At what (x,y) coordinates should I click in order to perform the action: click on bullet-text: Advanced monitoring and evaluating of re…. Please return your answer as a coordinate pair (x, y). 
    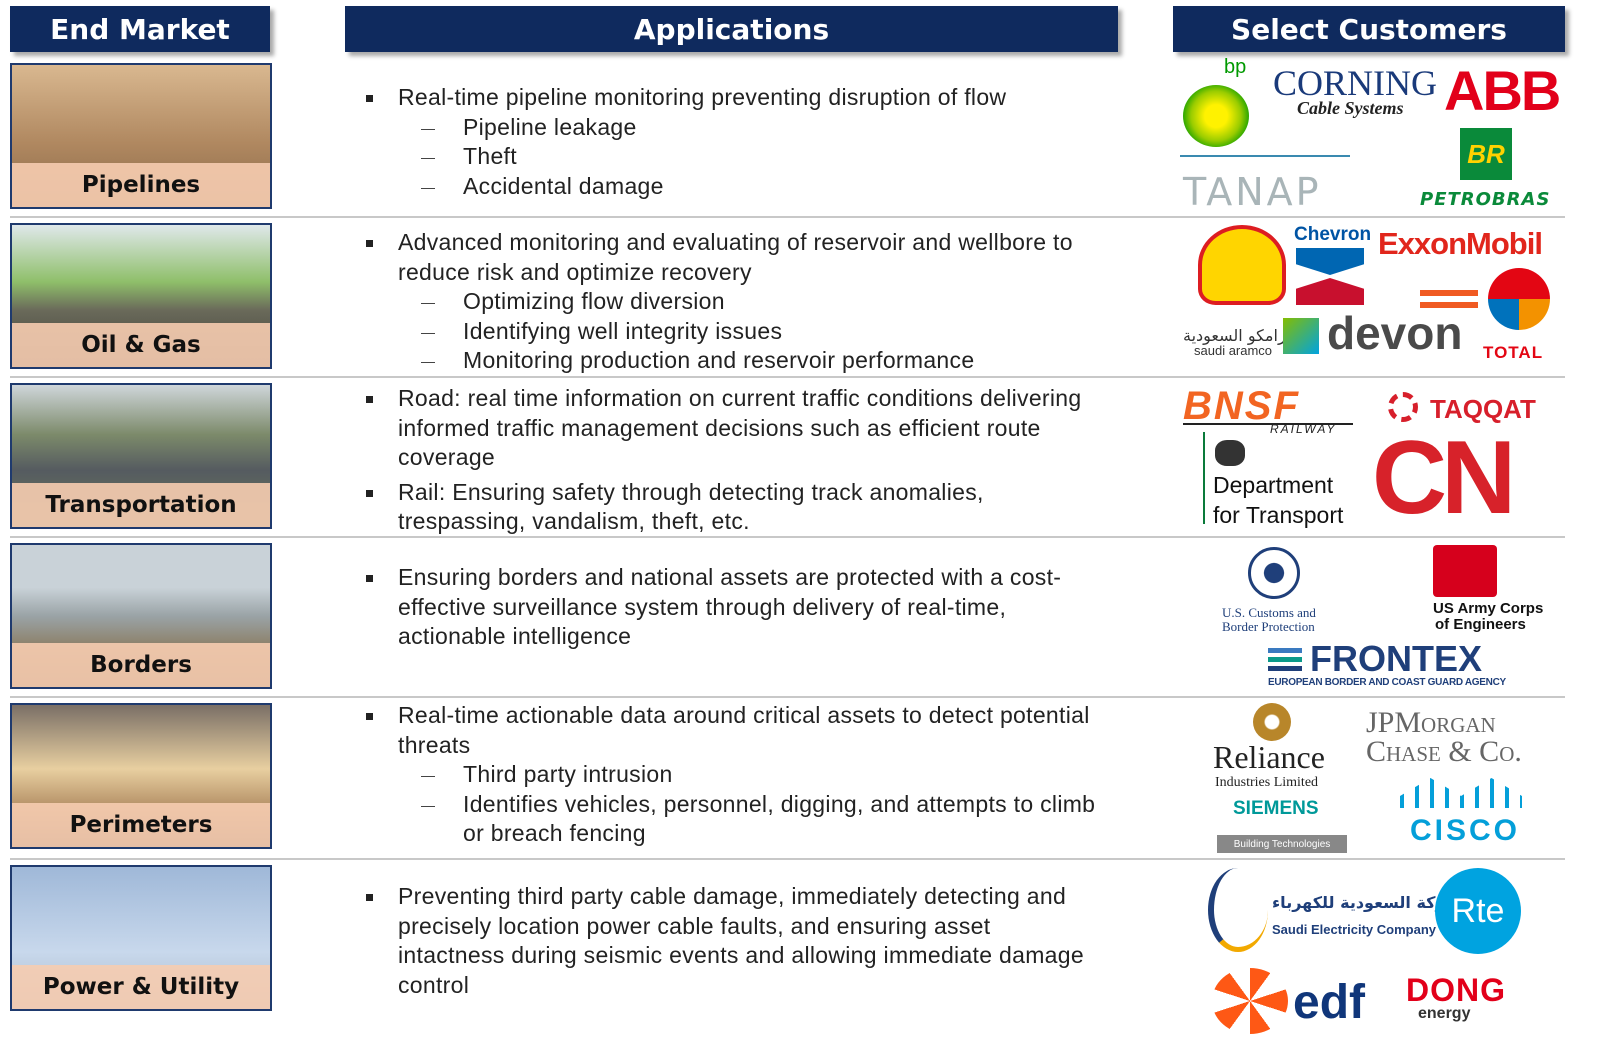
    Looking at the image, I should click on (735, 257).